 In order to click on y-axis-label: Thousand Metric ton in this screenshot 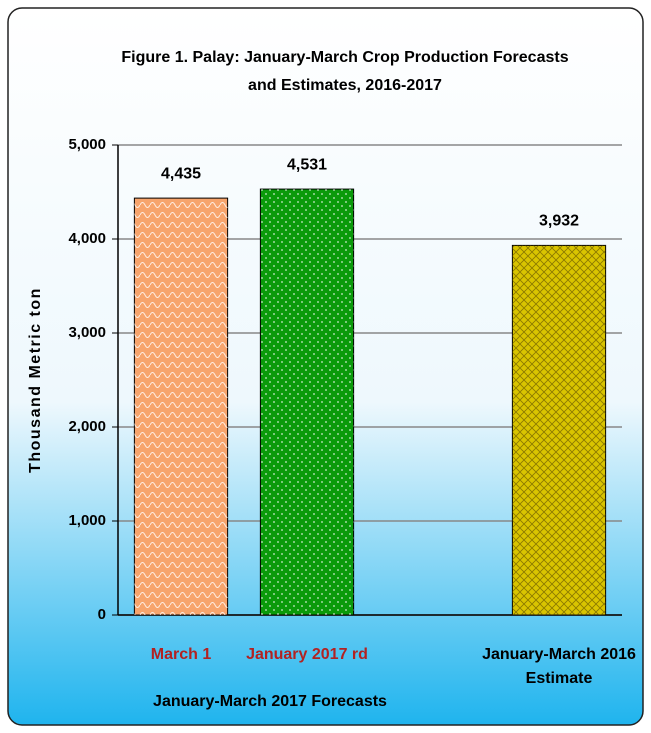, I will do `click(35, 380)`.